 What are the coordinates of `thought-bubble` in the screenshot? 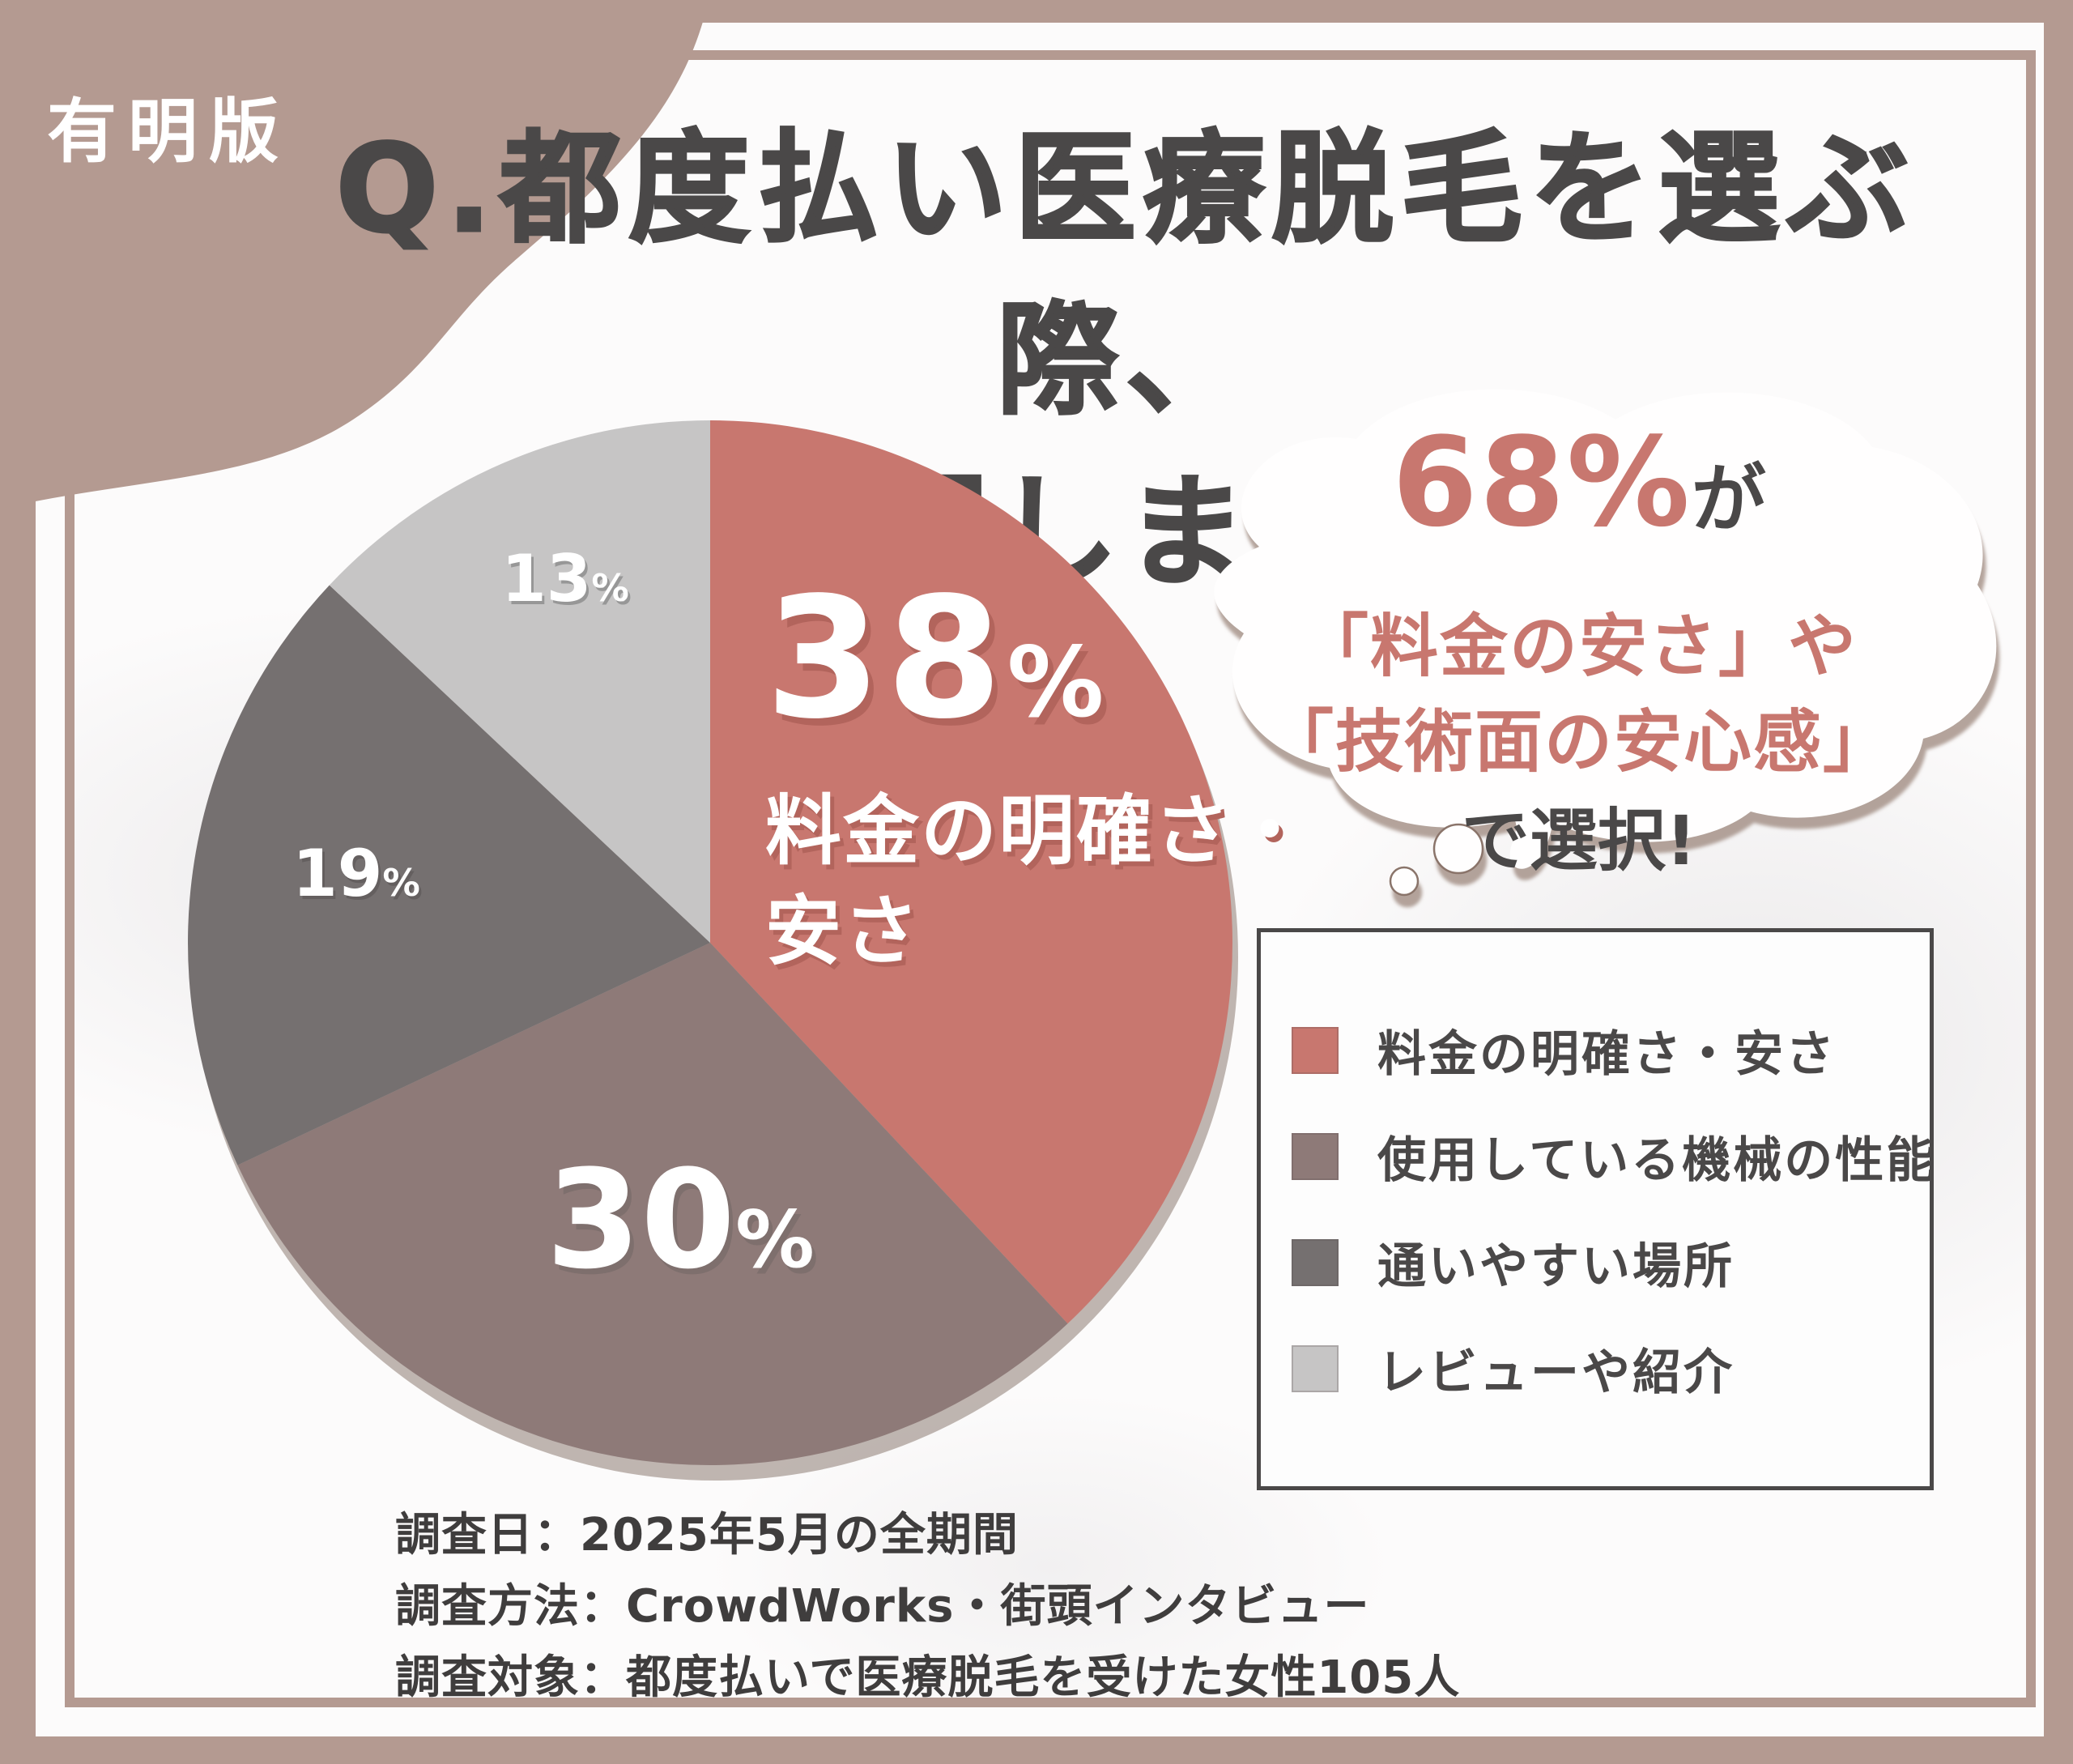 It's located at (1605, 643).